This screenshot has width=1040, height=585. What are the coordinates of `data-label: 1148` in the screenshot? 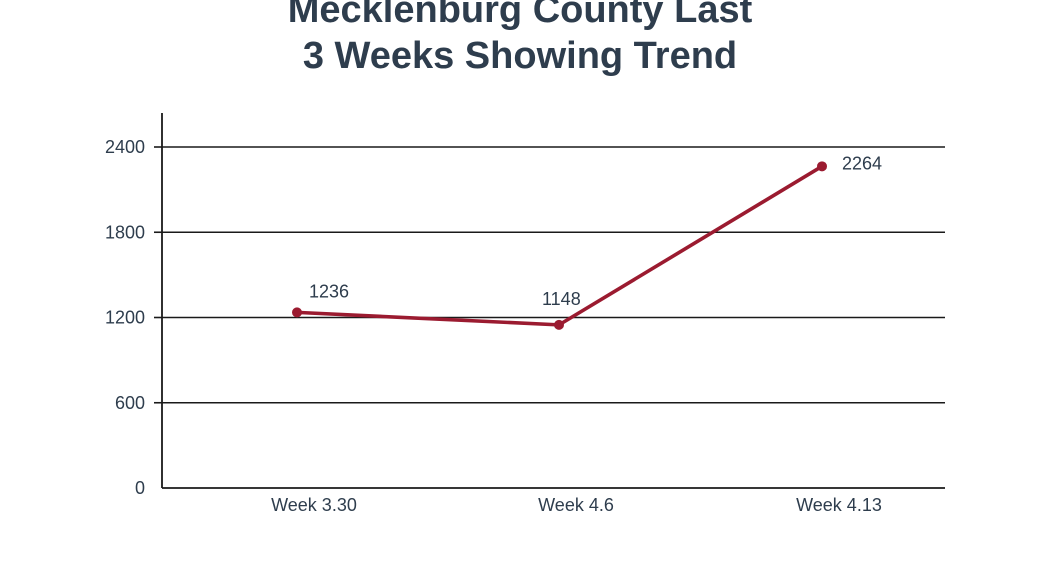 It's located at (561, 299).